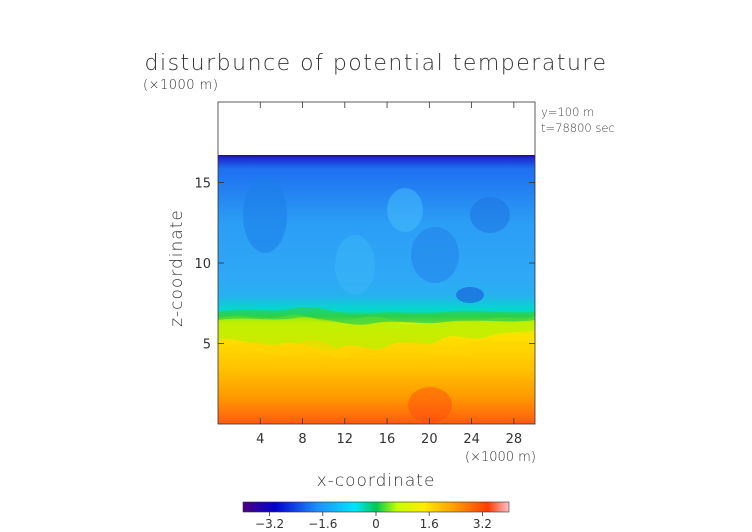  What do you see at coordinates (376, 481) in the screenshot?
I see `x-axis-label: x-coordinate` at bounding box center [376, 481].